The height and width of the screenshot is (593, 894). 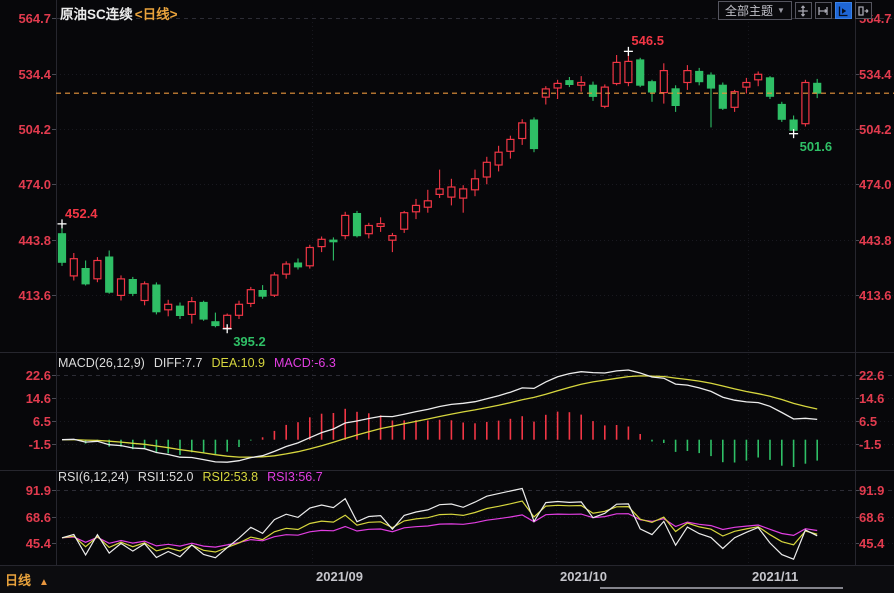 I want to click on rsi-params-label: RSI(6,12,24), so click(x=93, y=477).